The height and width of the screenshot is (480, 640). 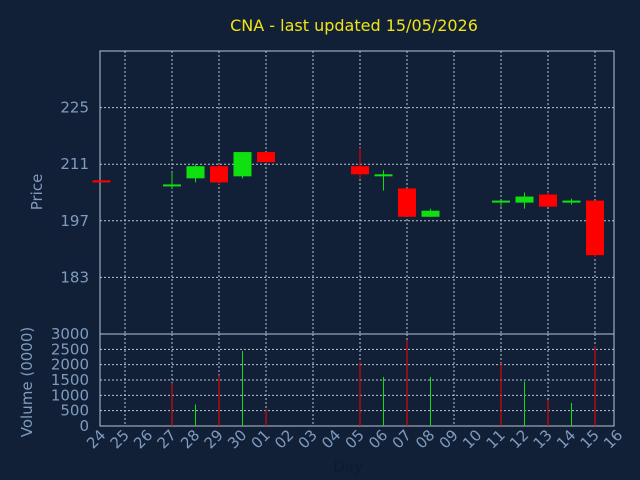 I want to click on x-tick-label: 10, so click(x=472, y=439).